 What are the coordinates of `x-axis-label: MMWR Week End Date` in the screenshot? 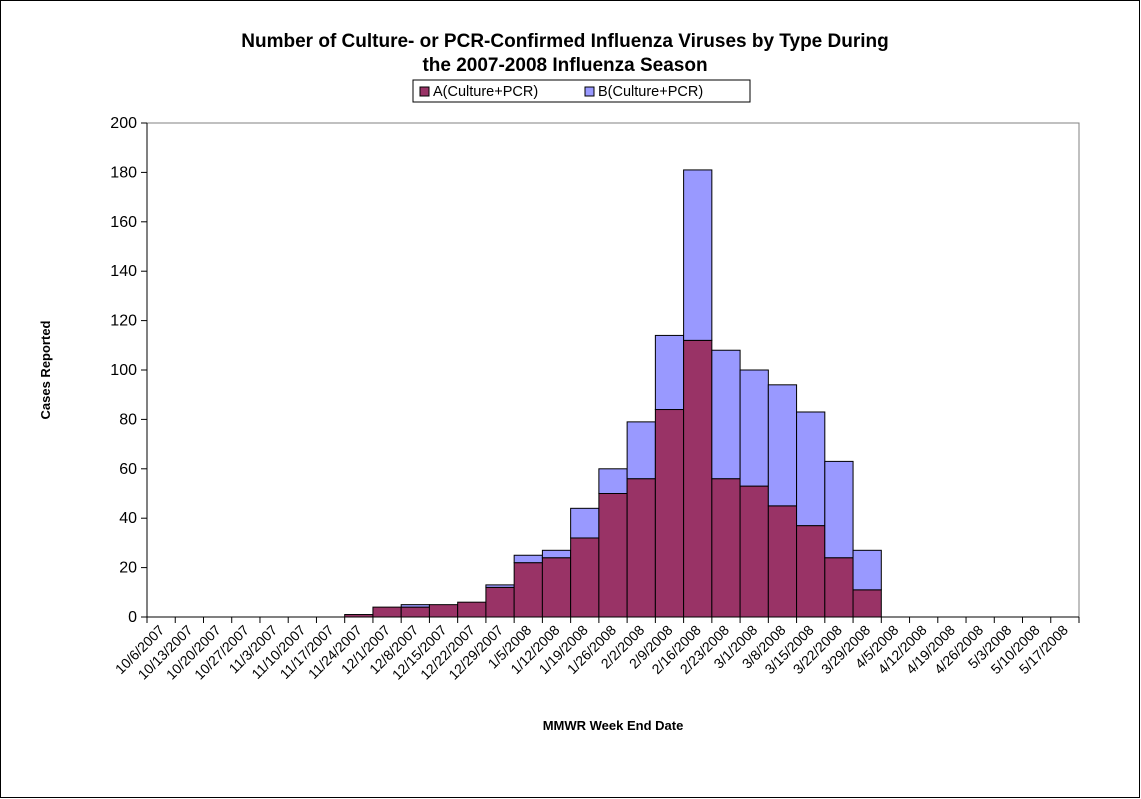 It's located at (613, 725).